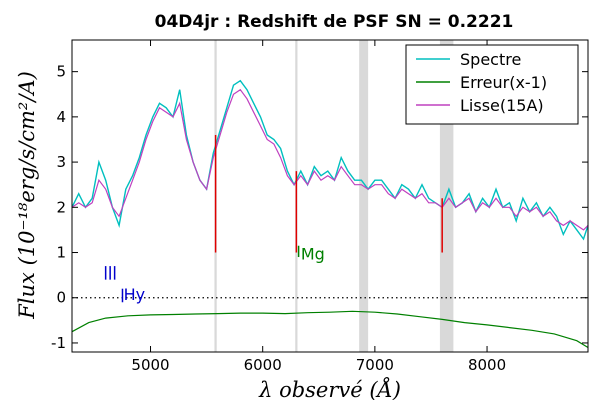 This screenshot has height=400, width=600. Describe the element at coordinates (329, 388) in the screenshot. I see `x-axis-label: λ observé (Å)` at that location.